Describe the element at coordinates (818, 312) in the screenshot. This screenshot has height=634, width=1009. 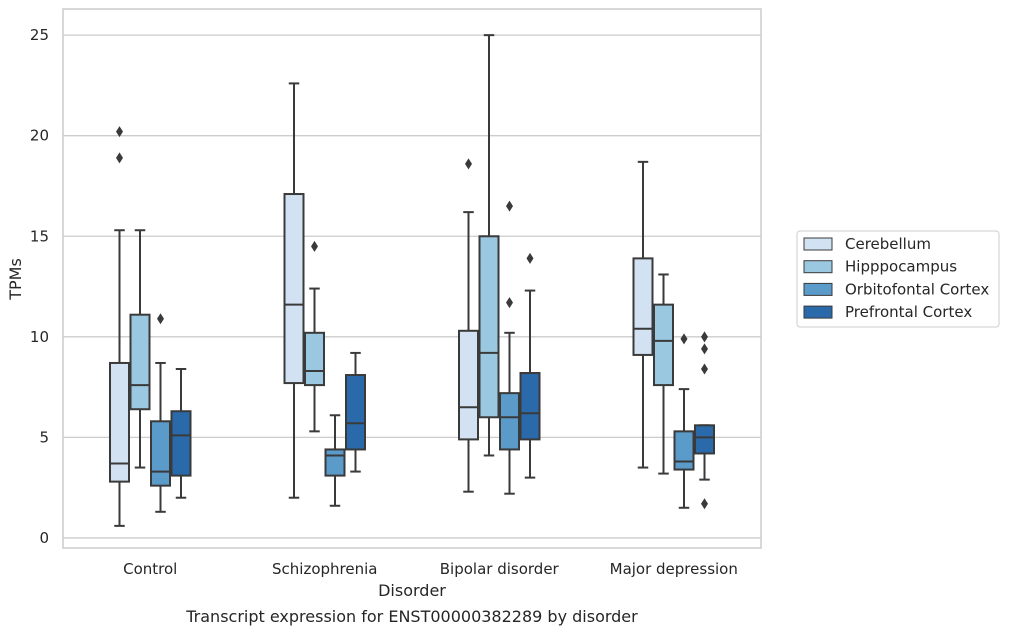
I see `legend-swatch-prefrontal-cortex` at that location.